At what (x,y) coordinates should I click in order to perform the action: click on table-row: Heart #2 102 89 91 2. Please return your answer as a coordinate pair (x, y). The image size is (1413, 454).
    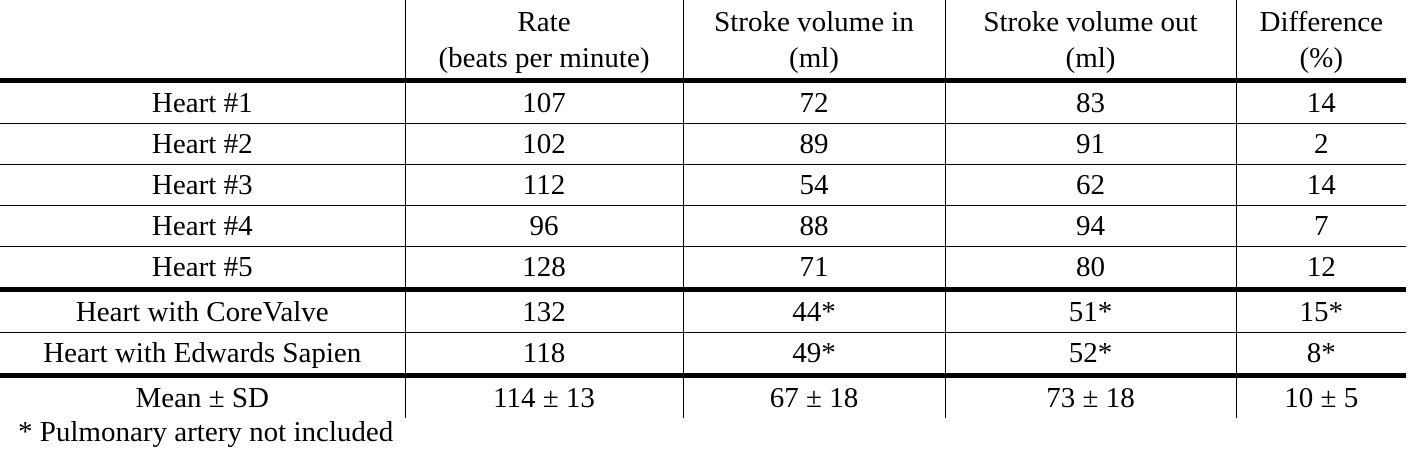
    Looking at the image, I should click on (703, 144).